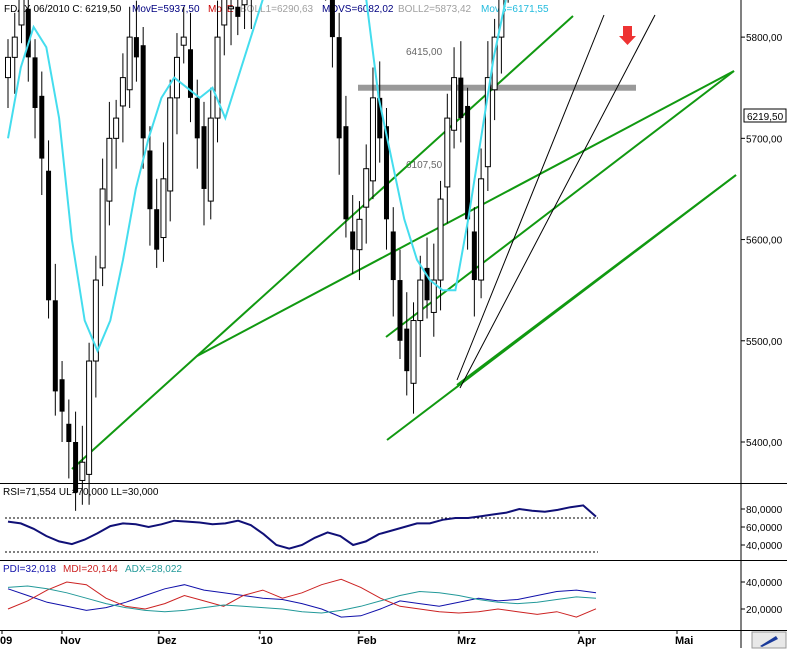 This screenshot has width=787, height=671. I want to click on header-move: MovE=5937,50, so click(166, 9).